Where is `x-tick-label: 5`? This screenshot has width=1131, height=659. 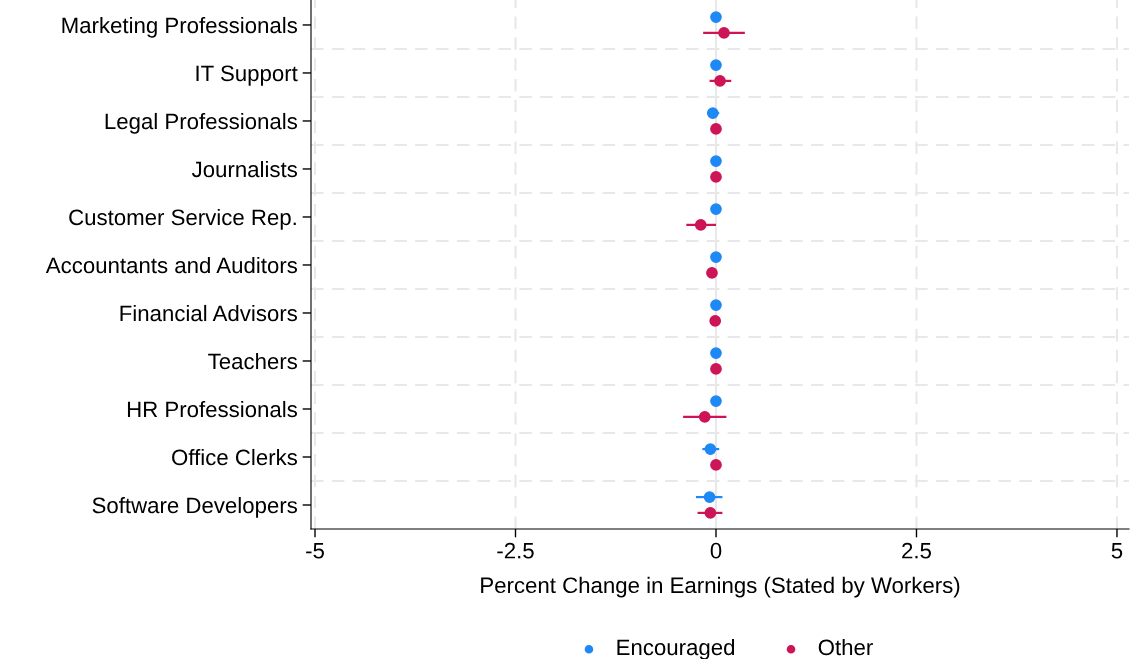 x-tick-label: 5 is located at coordinates (1117, 551).